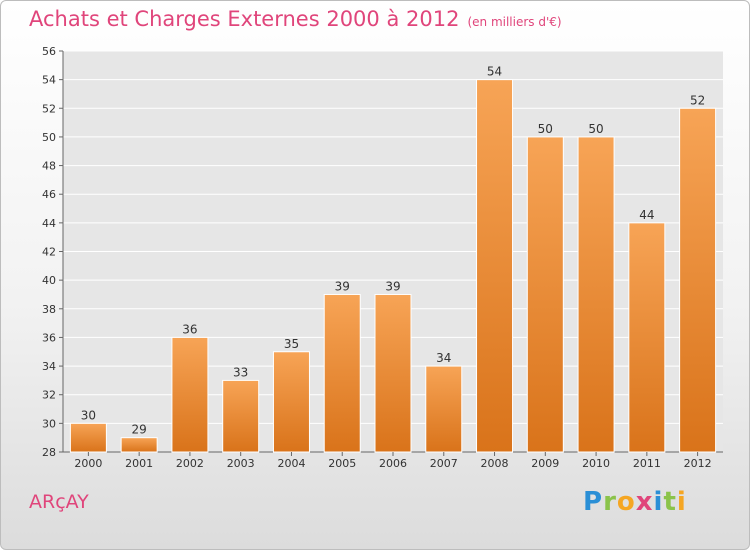 Image resolution: width=750 pixels, height=550 pixels. What do you see at coordinates (444, 463) in the screenshot?
I see `x-tick-label: 2007` at bounding box center [444, 463].